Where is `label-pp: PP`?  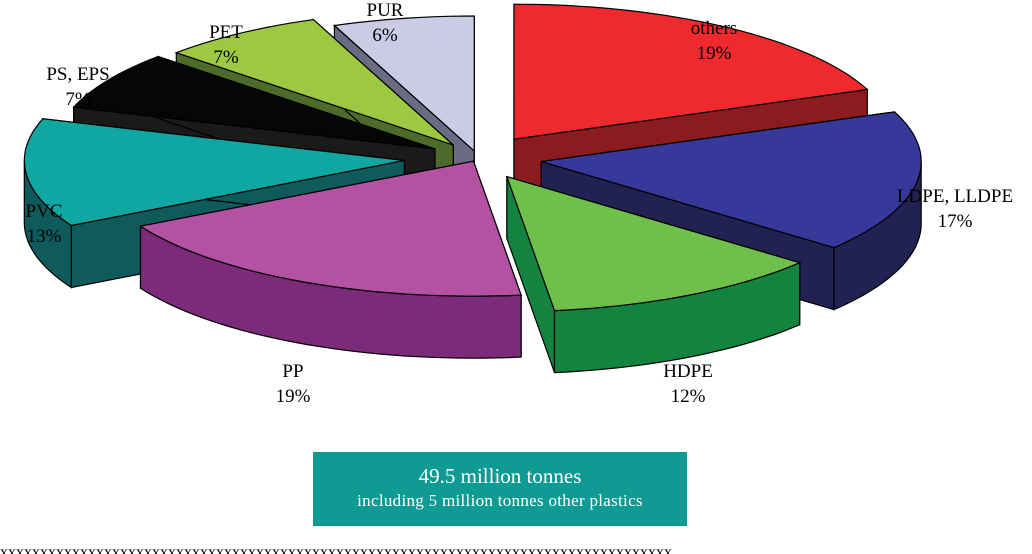 label-pp: PP is located at coordinates (292, 371).